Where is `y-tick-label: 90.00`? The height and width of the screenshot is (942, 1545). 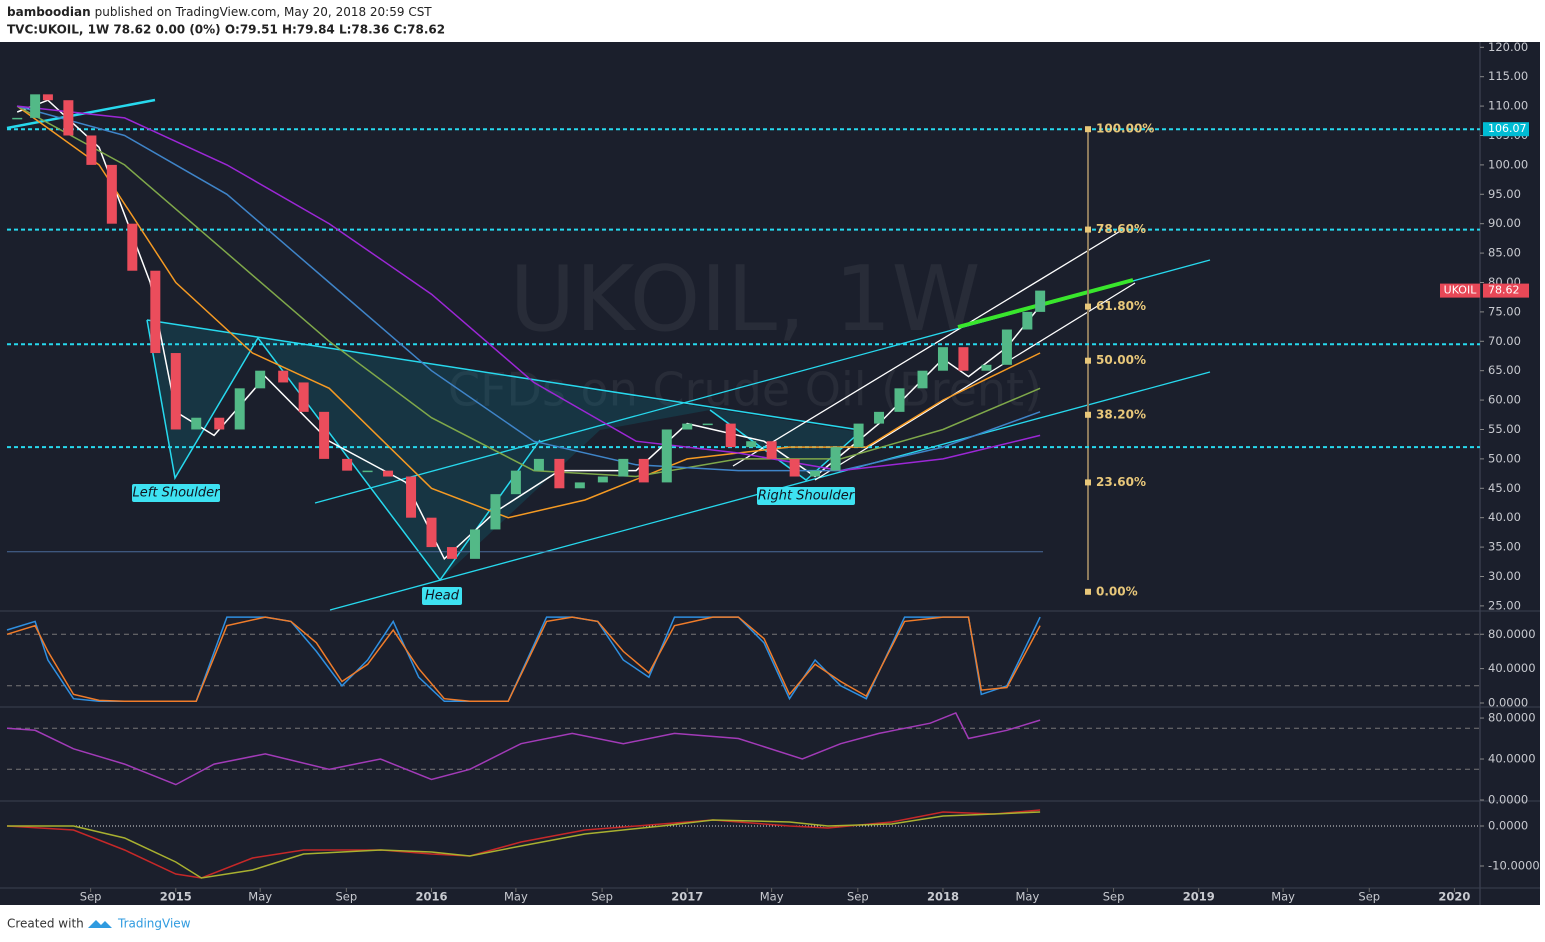
y-tick-label: 90.00 is located at coordinates (1504, 223).